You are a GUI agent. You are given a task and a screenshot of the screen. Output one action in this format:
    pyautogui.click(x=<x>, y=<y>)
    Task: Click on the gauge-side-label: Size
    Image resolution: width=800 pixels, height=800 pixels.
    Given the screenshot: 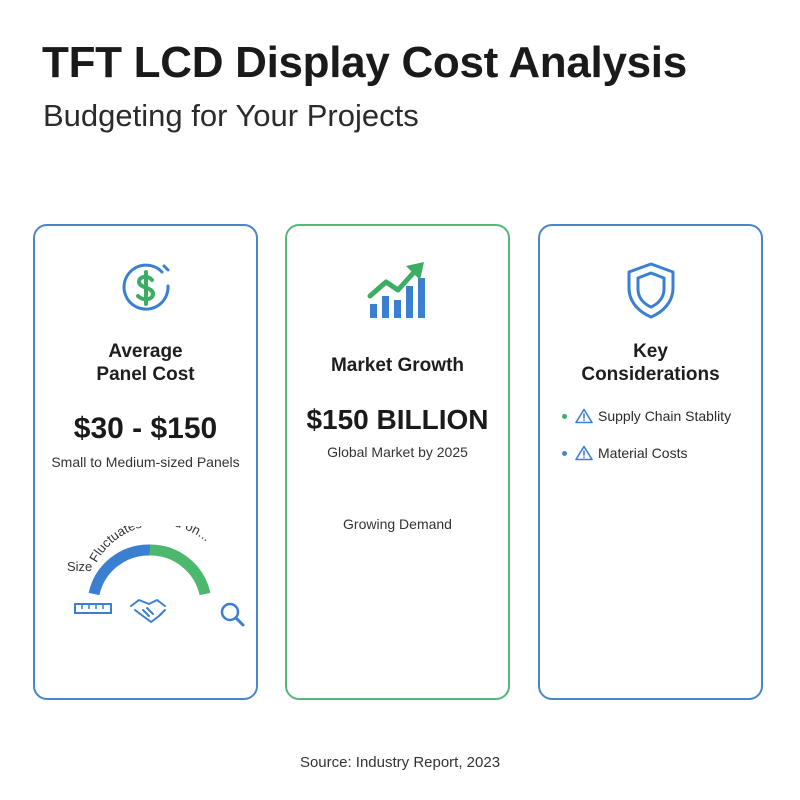 What is the action you would take?
    pyautogui.click(x=79, y=566)
    